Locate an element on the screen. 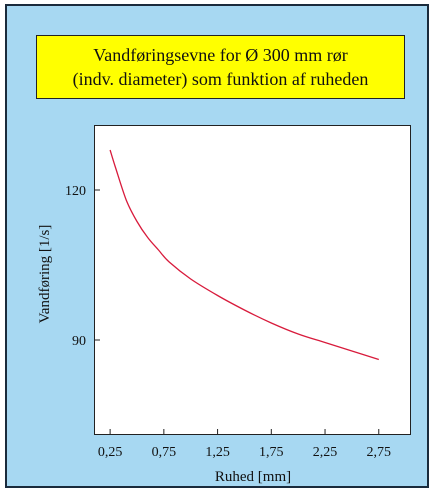 Image resolution: width=437 pixels, height=494 pixels. x-tick-label: 2,25 is located at coordinates (325, 452).